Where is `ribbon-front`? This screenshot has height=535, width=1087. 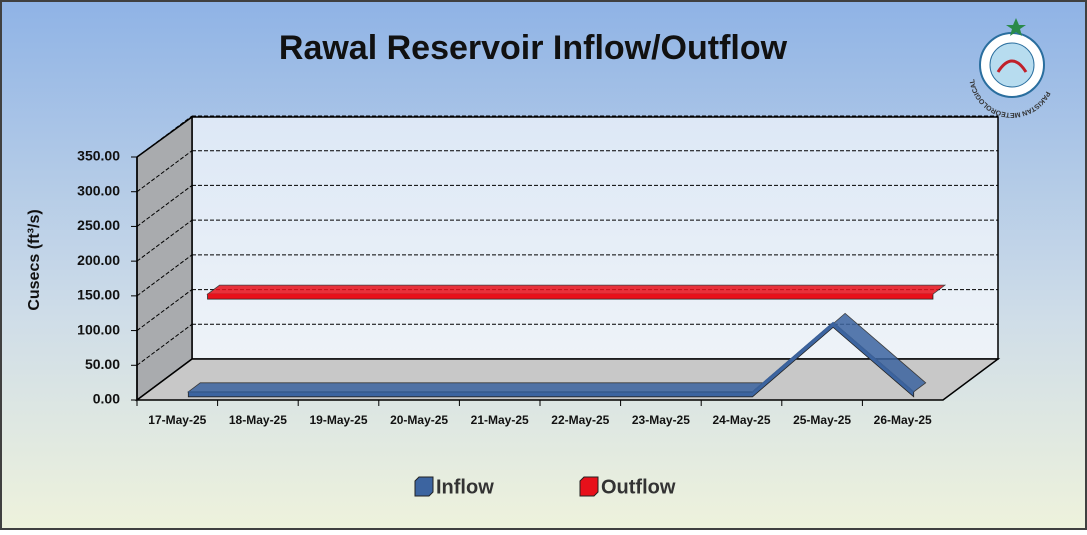
ribbon-front is located at coordinates (570, 296).